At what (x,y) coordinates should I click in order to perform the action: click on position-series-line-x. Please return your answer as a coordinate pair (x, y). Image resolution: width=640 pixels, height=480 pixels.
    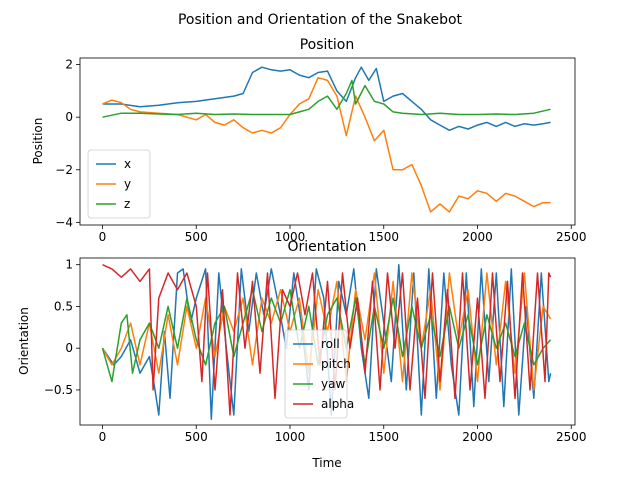
    Looking at the image, I should click on (326, 99).